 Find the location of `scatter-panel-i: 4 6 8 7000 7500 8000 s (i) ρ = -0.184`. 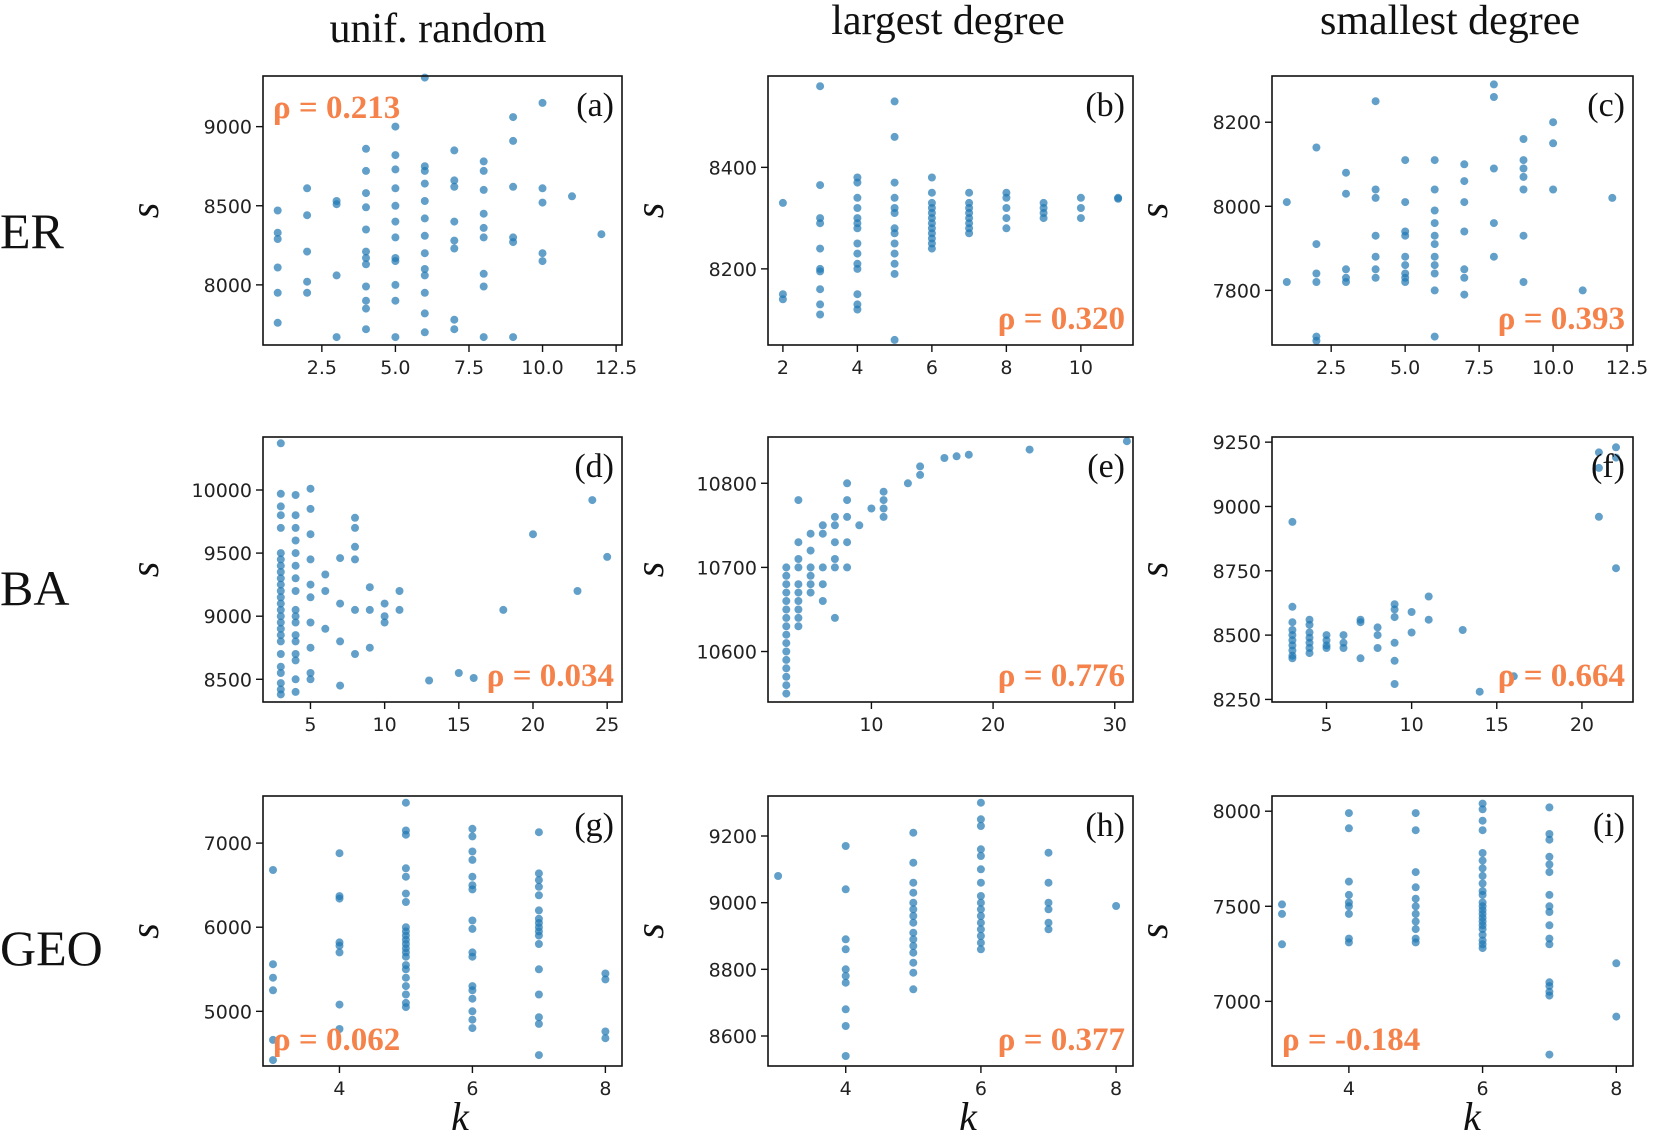

scatter-panel-i: 4 6 8 7000 7500 8000 s (i) ρ = -0.184 is located at coordinates (1382, 947).